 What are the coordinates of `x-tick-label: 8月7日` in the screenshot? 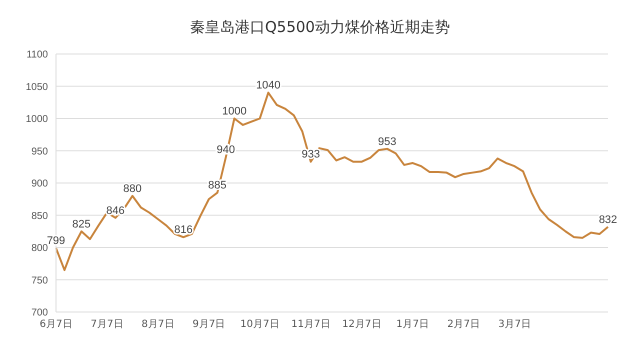 It's located at (158, 324).